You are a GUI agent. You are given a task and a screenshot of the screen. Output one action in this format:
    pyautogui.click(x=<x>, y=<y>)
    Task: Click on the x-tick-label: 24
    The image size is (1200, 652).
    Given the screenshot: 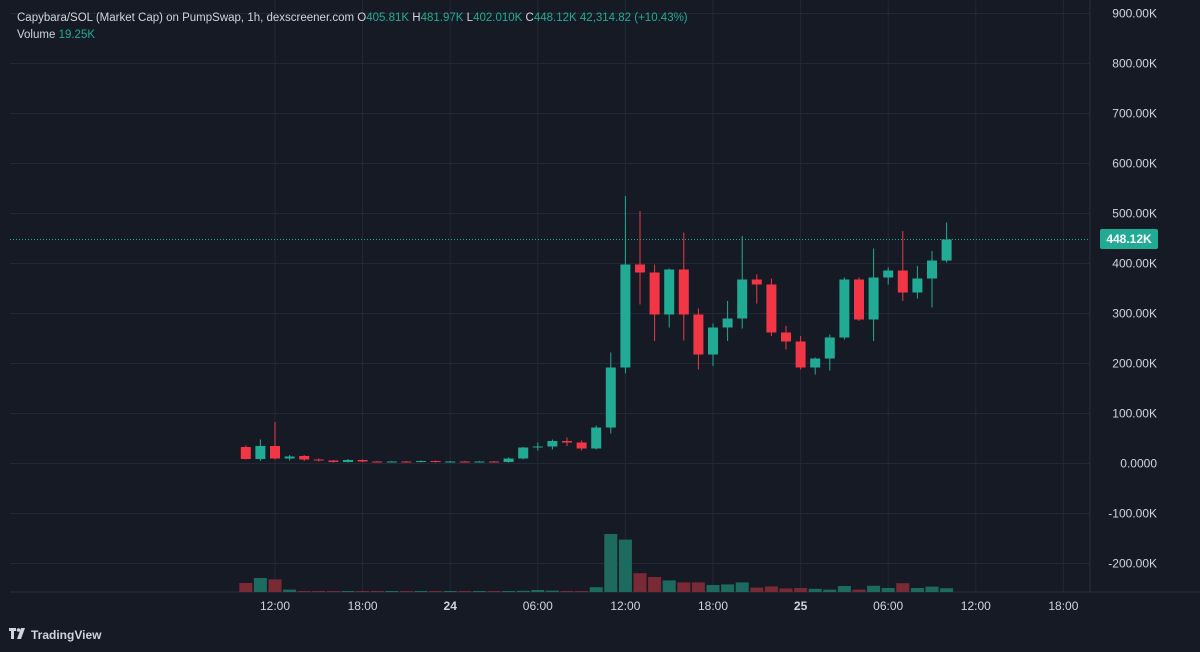 What is the action you would take?
    pyautogui.click(x=451, y=606)
    